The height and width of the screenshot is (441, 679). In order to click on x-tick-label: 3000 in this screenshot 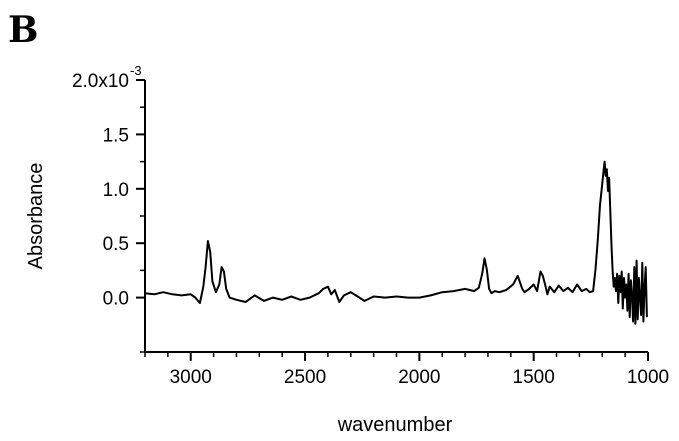, I will do `click(191, 377)`.